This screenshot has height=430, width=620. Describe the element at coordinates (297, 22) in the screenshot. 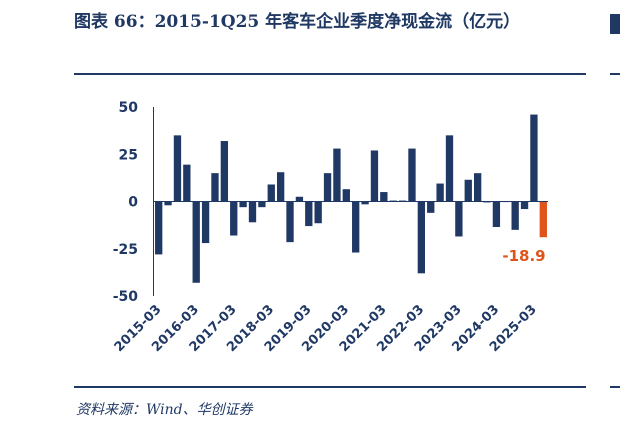

I see `chart-title: 图表 66：2015-1Q25 年客车企业季度净现金流（亿元）` at that location.